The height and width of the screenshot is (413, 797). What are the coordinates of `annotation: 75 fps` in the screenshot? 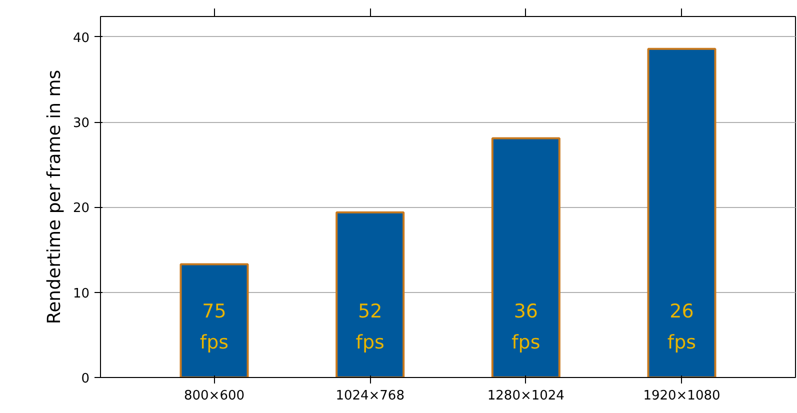 It's located at (214, 327).